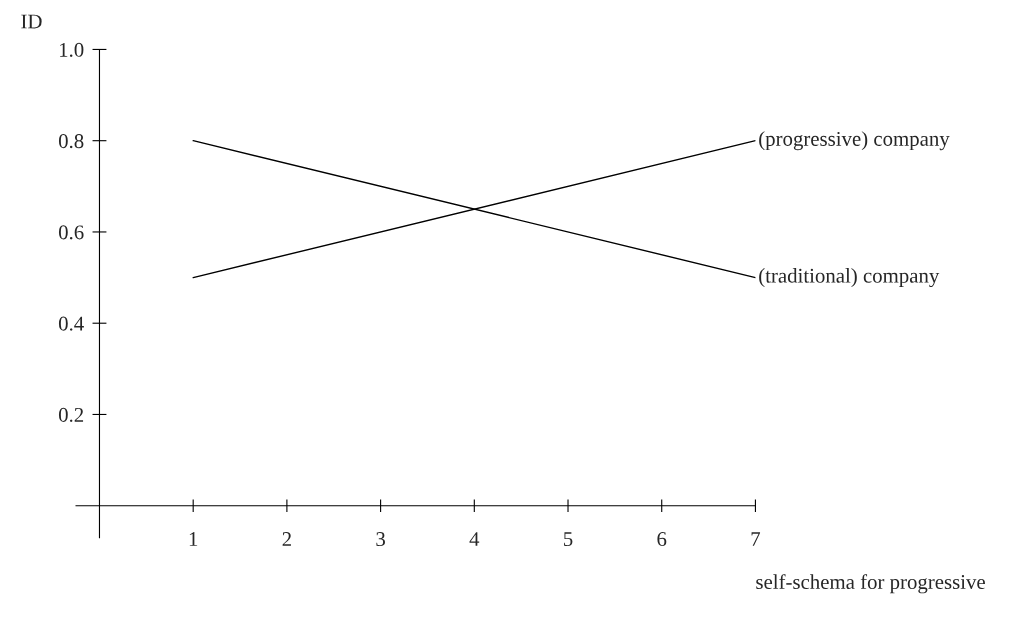 This screenshot has height=618, width=1014. What do you see at coordinates (568, 539) in the screenshot?
I see `x-tick-label: 5` at bounding box center [568, 539].